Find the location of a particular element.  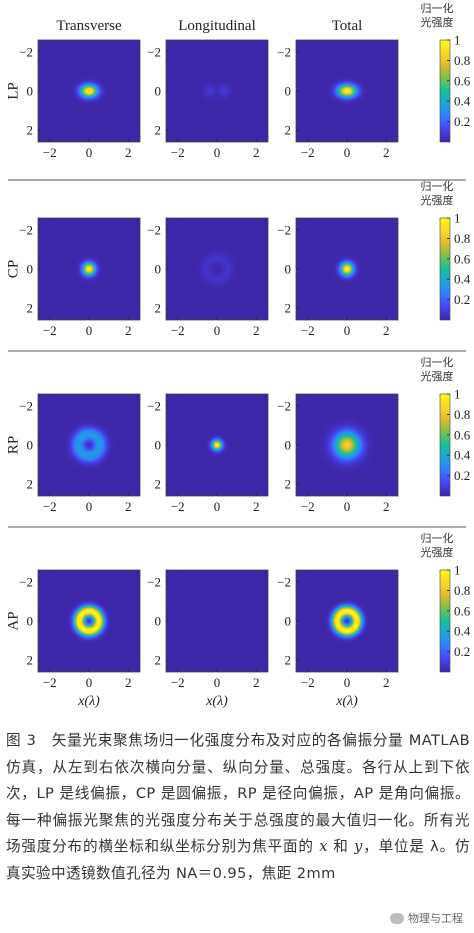

intensity-map-rp-transverse is located at coordinates (89, 445).